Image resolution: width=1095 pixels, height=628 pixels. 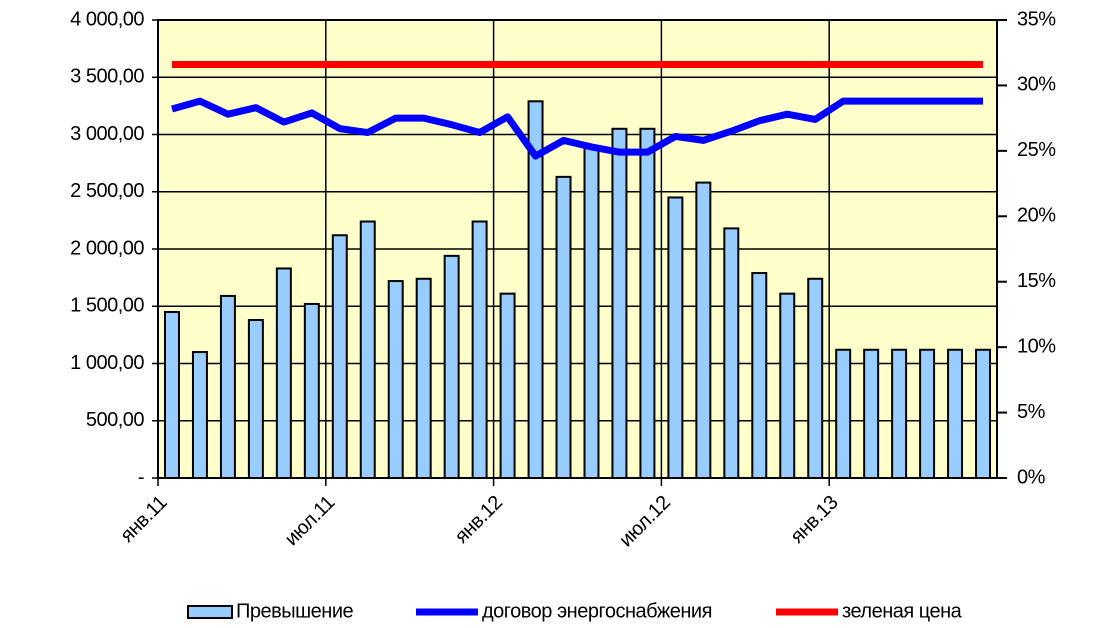 What do you see at coordinates (107, 191) in the screenshot?
I see `y-tick-label: 2 500,00` at bounding box center [107, 191].